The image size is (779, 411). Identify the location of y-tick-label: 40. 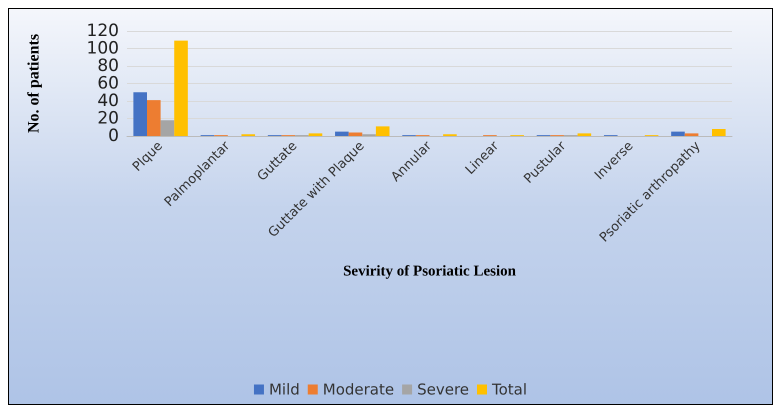
(108, 101).